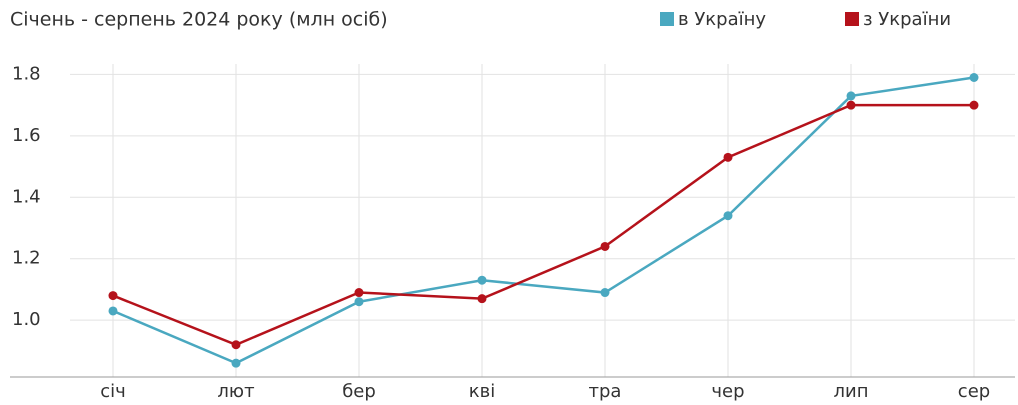 Image resolution: width=1018 pixels, height=405 pixels. Describe the element at coordinates (26, 258) in the screenshot. I see `y-tick-label: 1.2` at that location.